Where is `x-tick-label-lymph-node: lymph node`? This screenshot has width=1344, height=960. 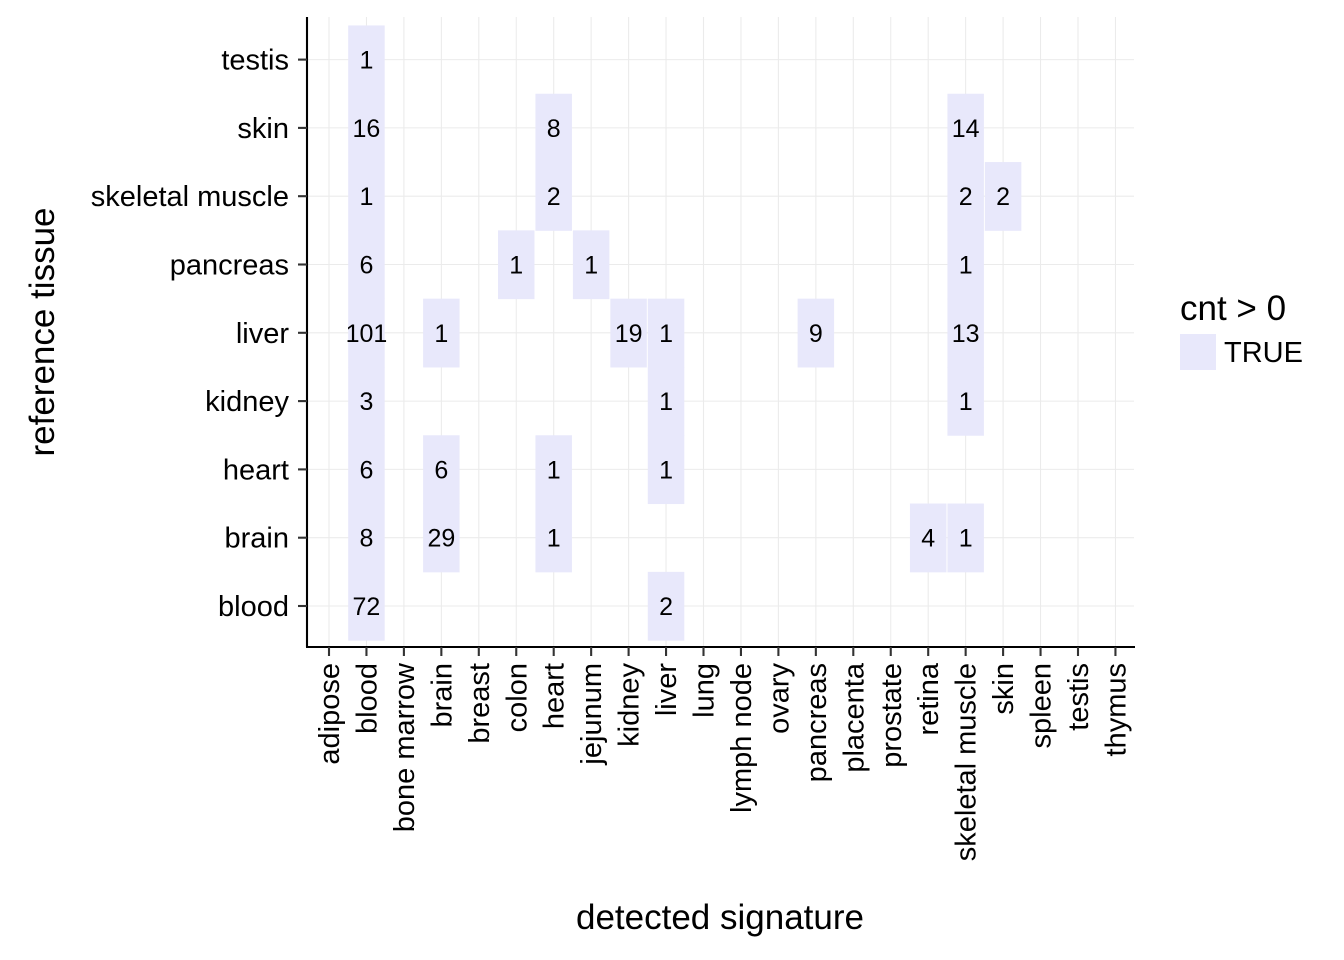 x-tick-label-lymph-node: lymph node is located at coordinates (742, 738).